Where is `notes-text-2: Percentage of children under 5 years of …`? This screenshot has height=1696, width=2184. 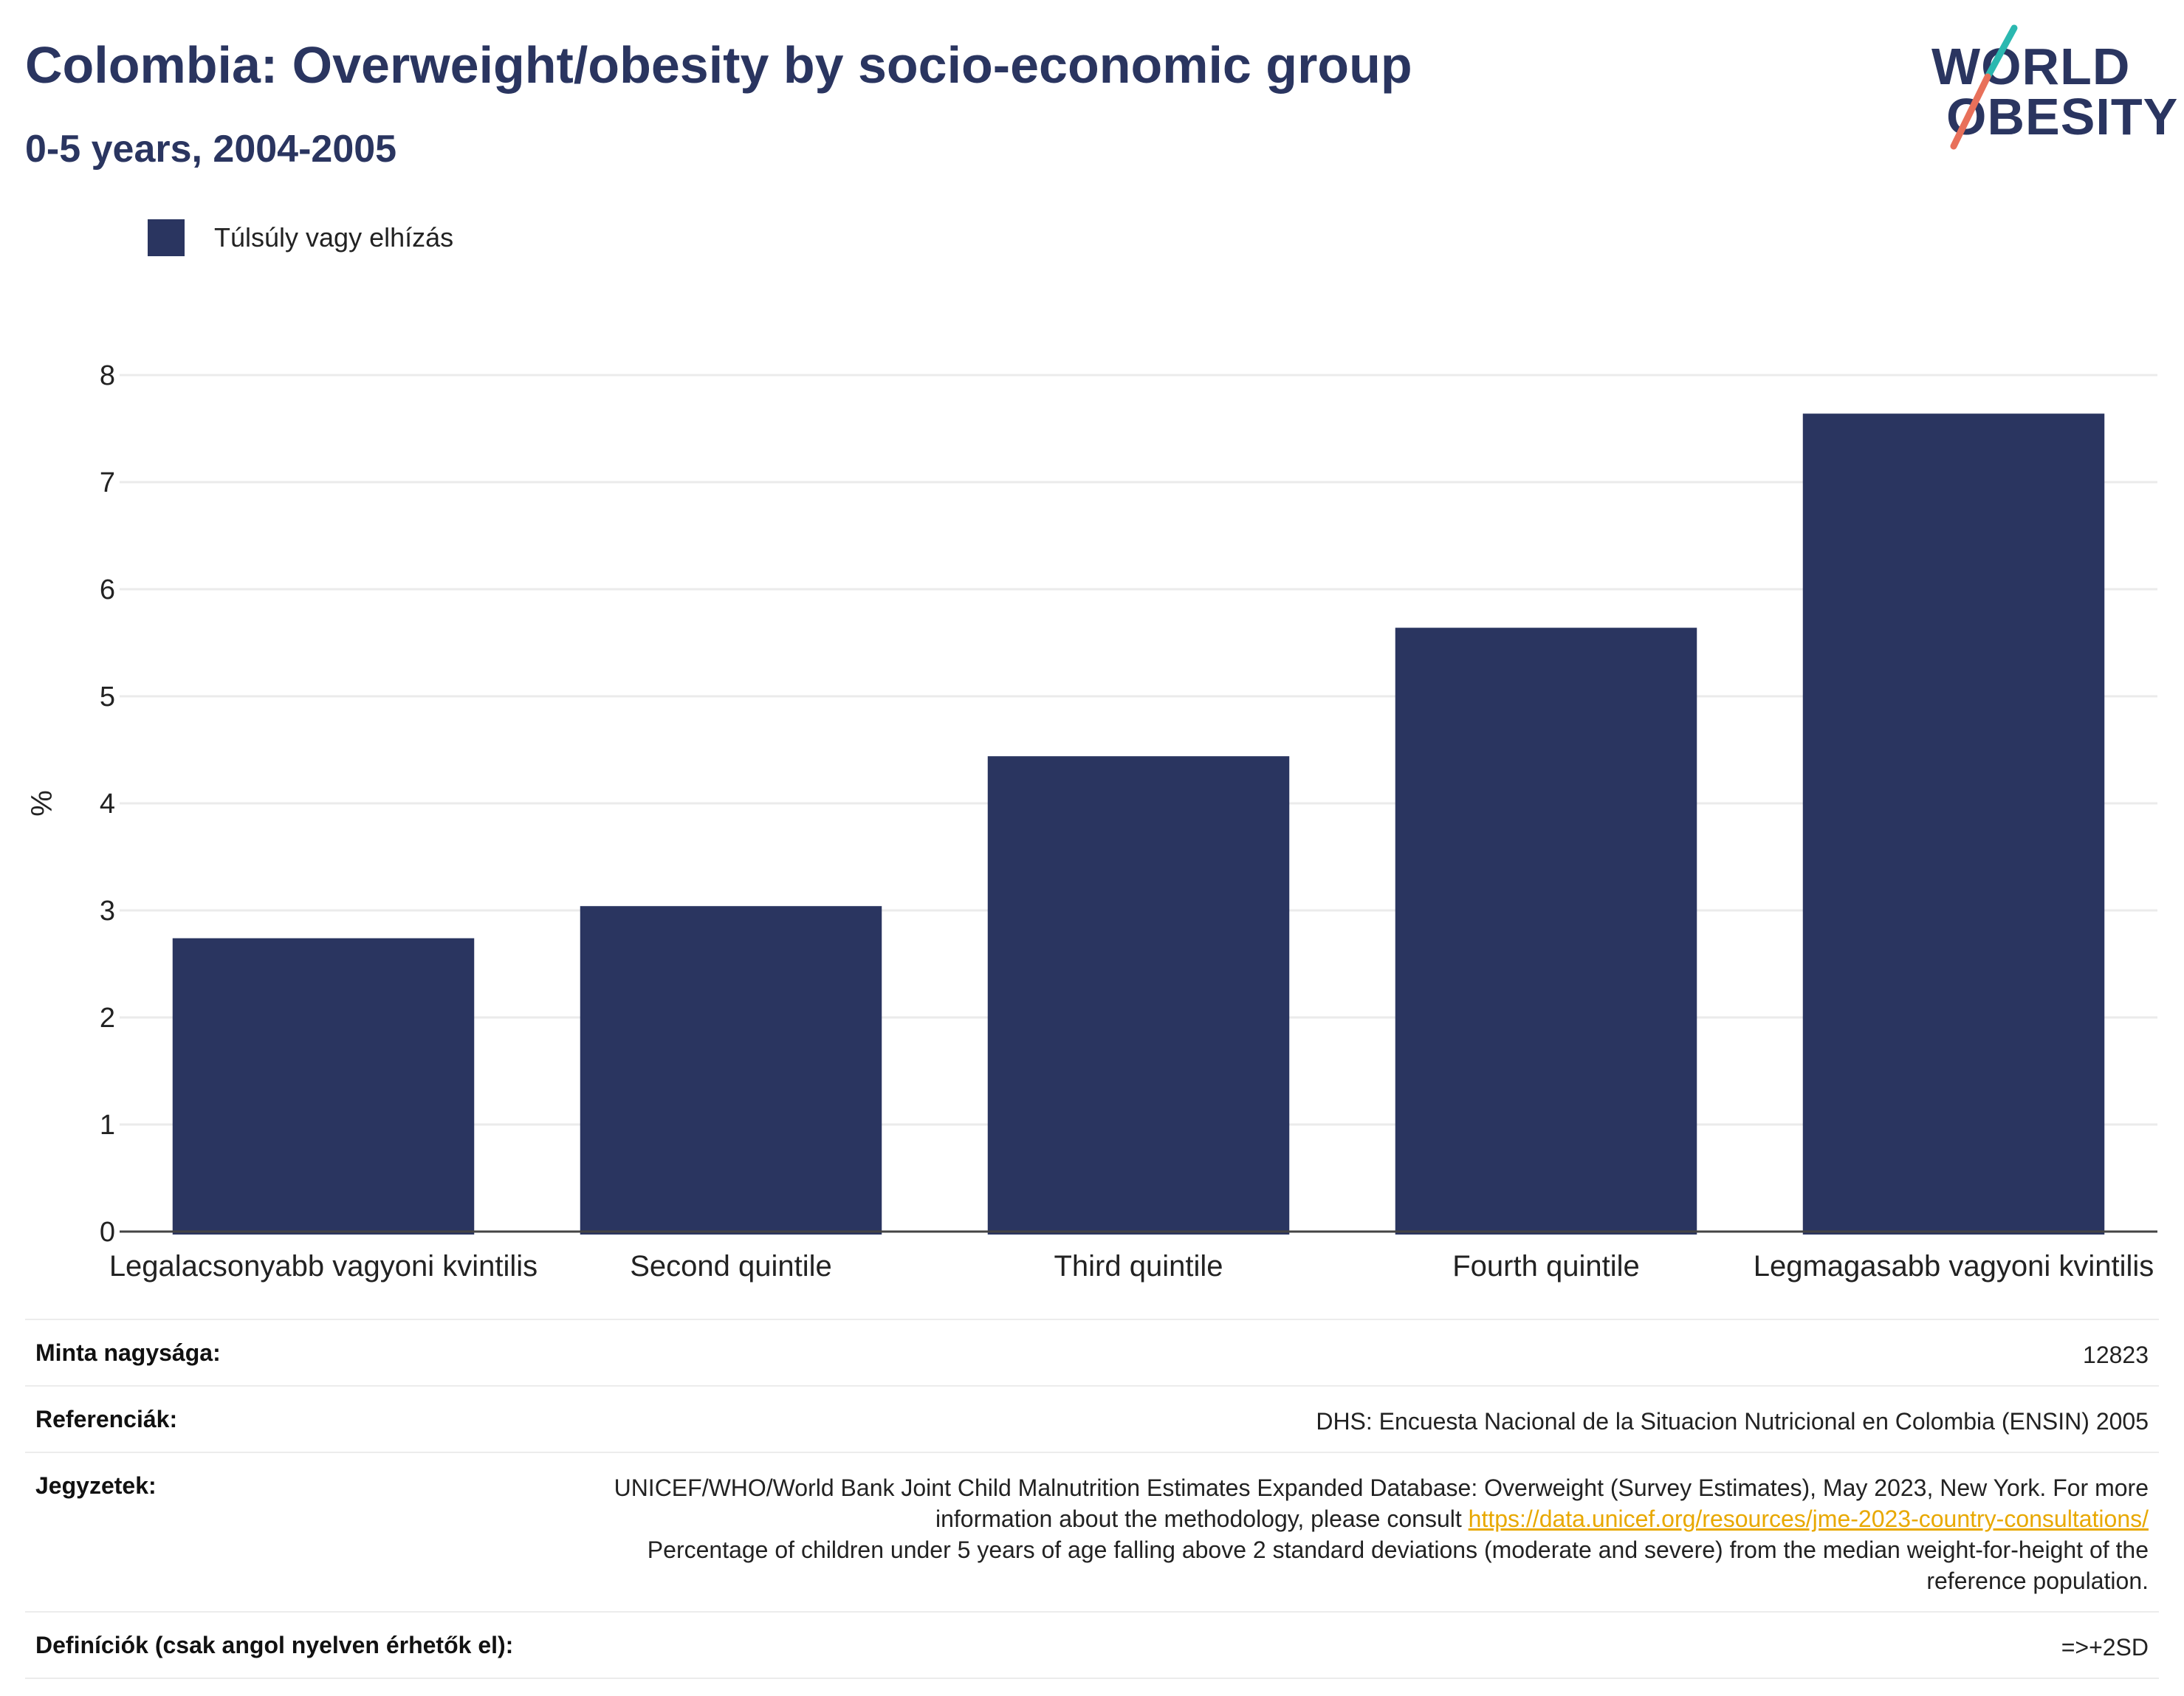
notes-text-2: Percentage of children under 5 years of … is located at coordinates (1398, 1566).